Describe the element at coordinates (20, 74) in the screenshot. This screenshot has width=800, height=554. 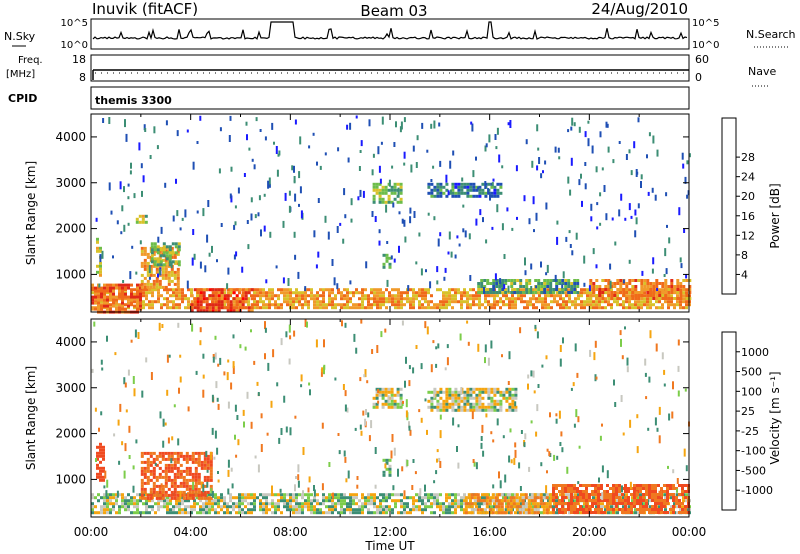
I see `freq-unit: [MHz]` at that location.